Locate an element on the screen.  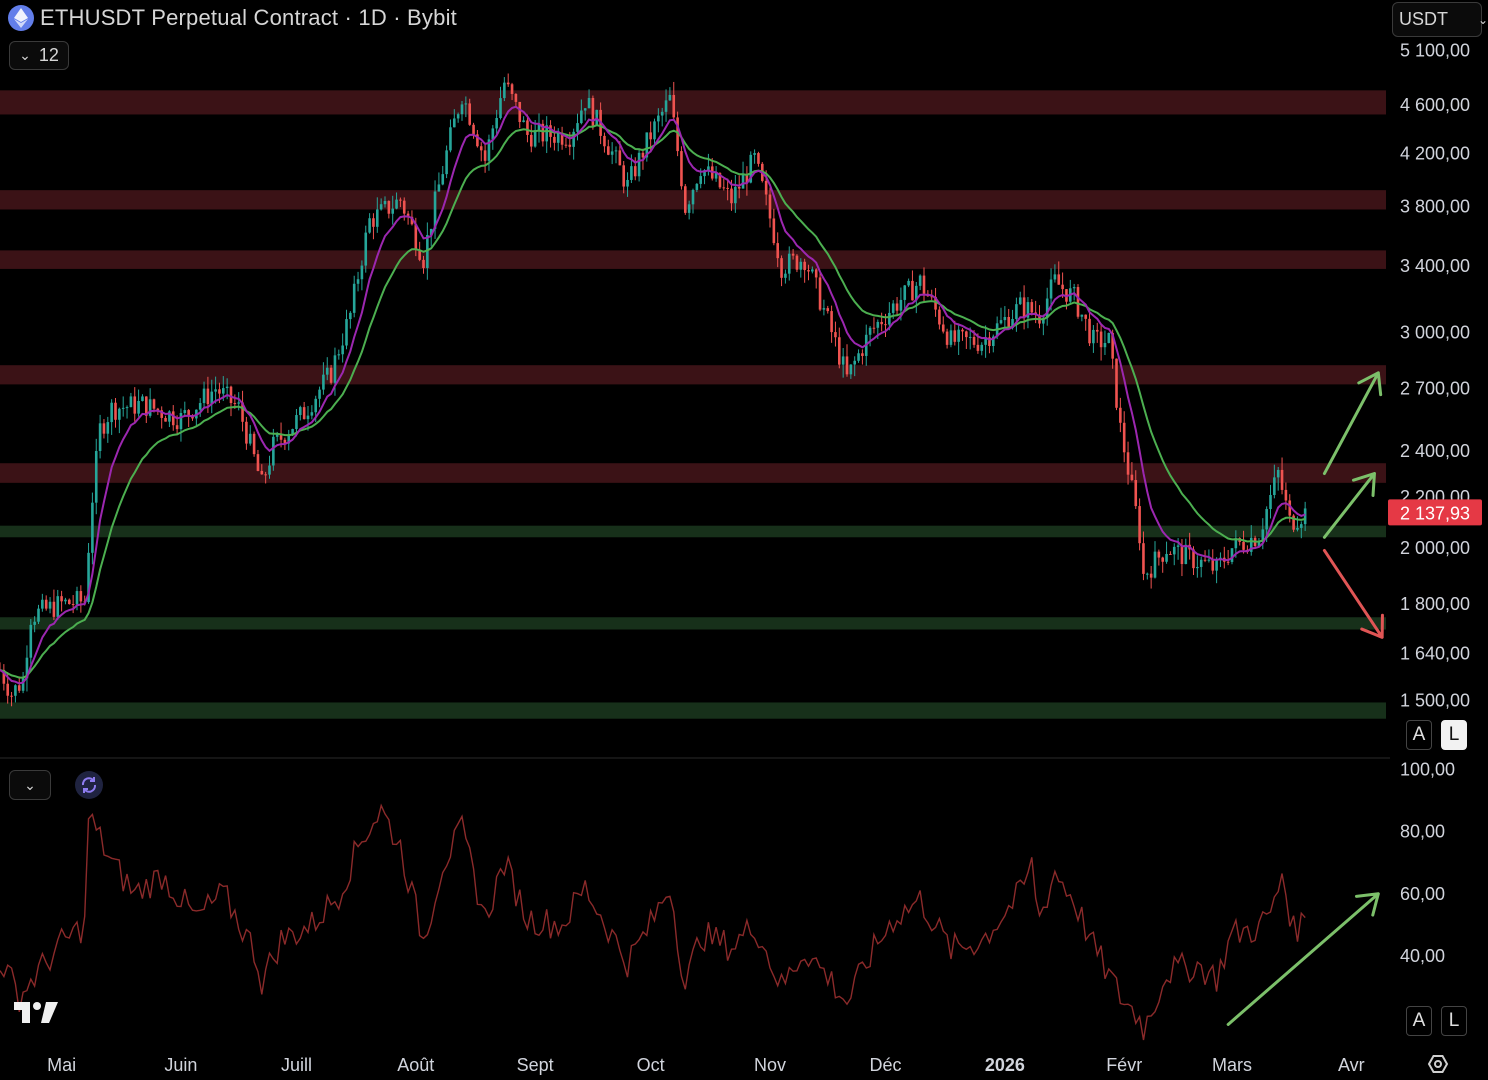
rsi-tick-label: 100,00 is located at coordinates (1427, 769).